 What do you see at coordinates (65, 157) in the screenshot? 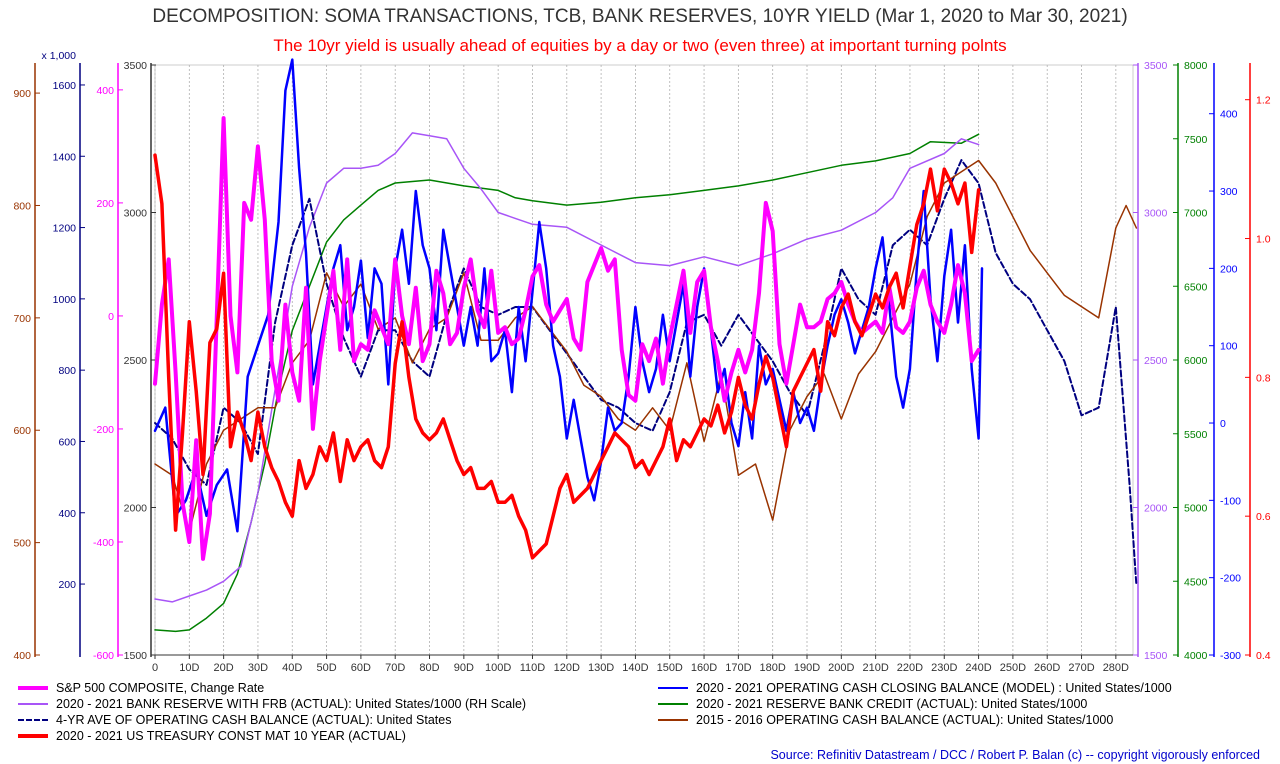
I see `navy-tick-label: 1400` at bounding box center [65, 157].